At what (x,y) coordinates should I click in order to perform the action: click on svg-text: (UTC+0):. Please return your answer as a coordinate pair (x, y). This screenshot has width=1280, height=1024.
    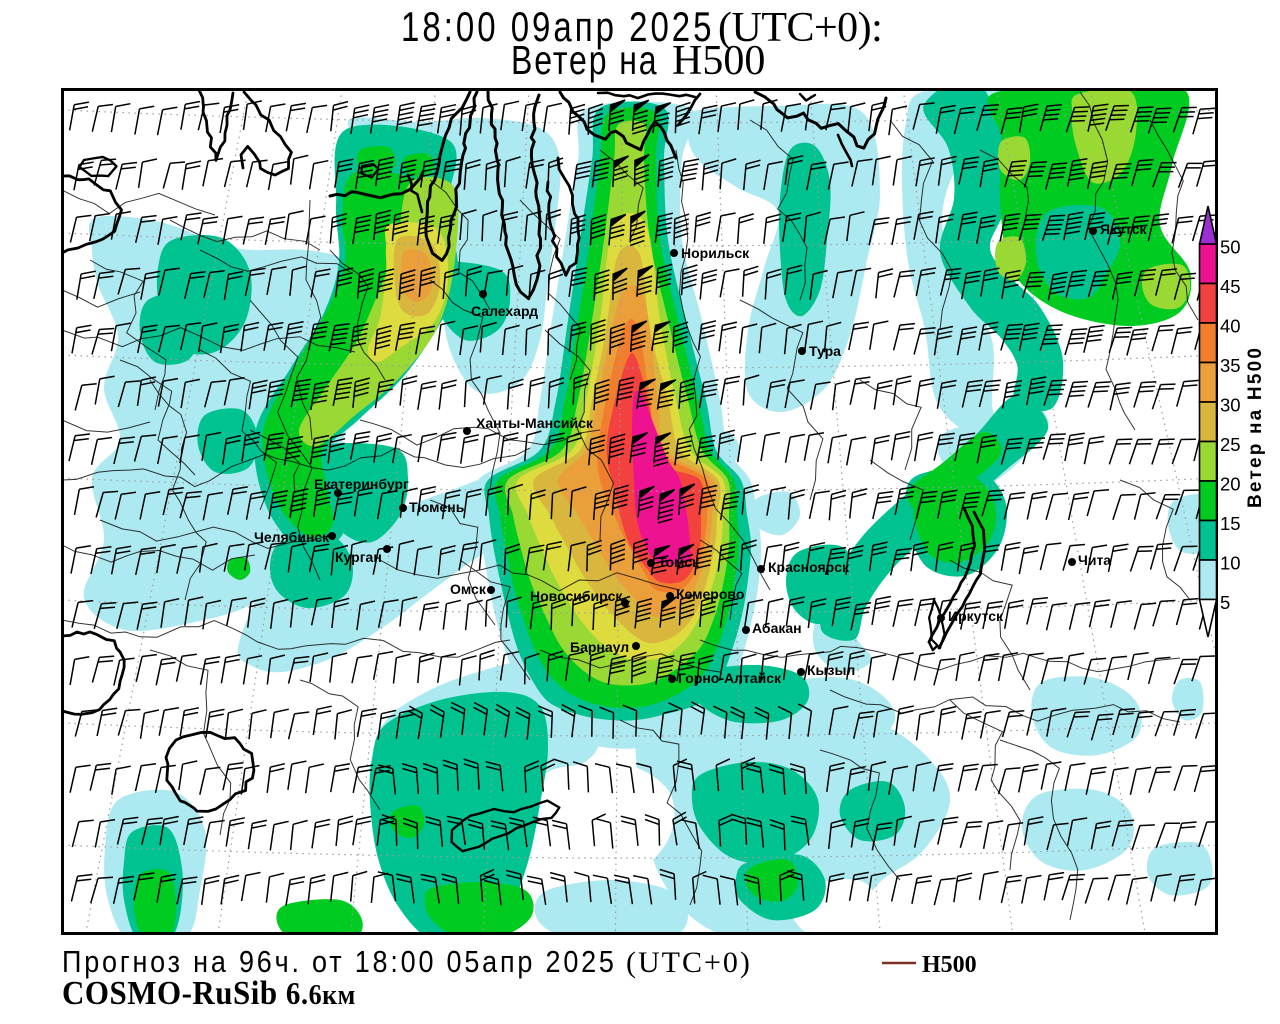
    Looking at the image, I should click on (800, 28).